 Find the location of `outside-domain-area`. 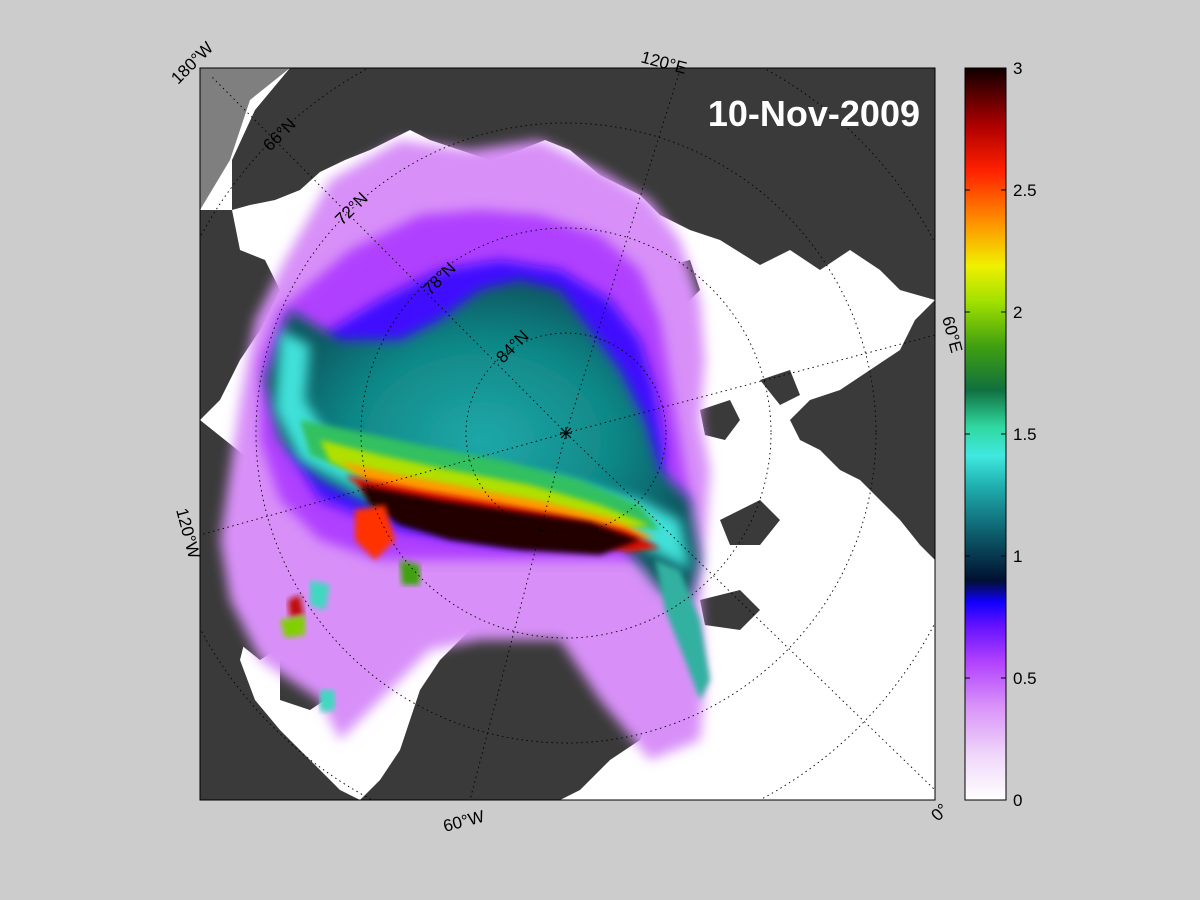

outside-domain-area is located at coordinates (245, 139).